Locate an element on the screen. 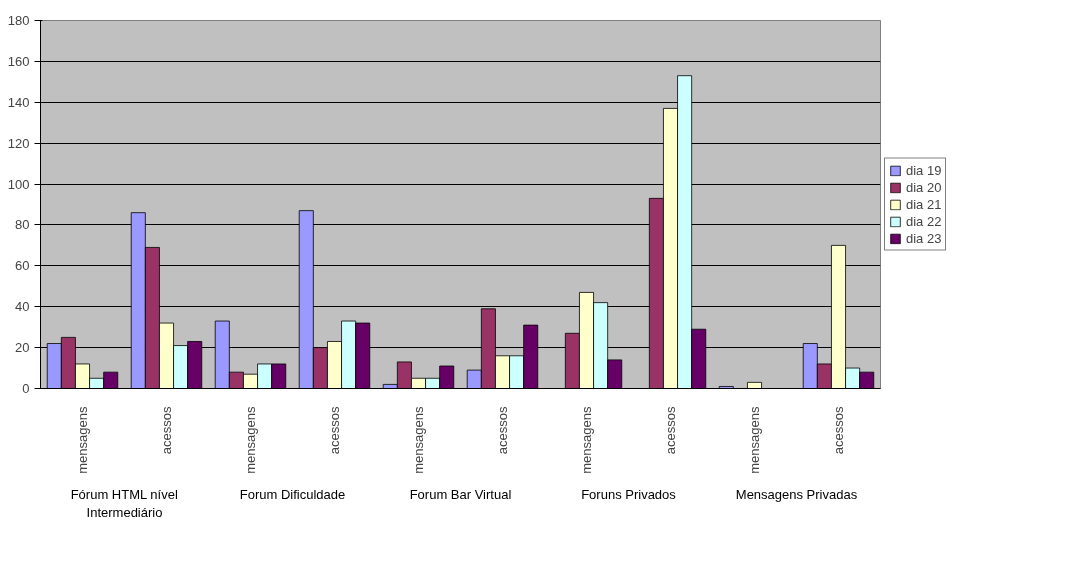  text: Fórum HTML nível Intermediário is located at coordinates (124, 503).